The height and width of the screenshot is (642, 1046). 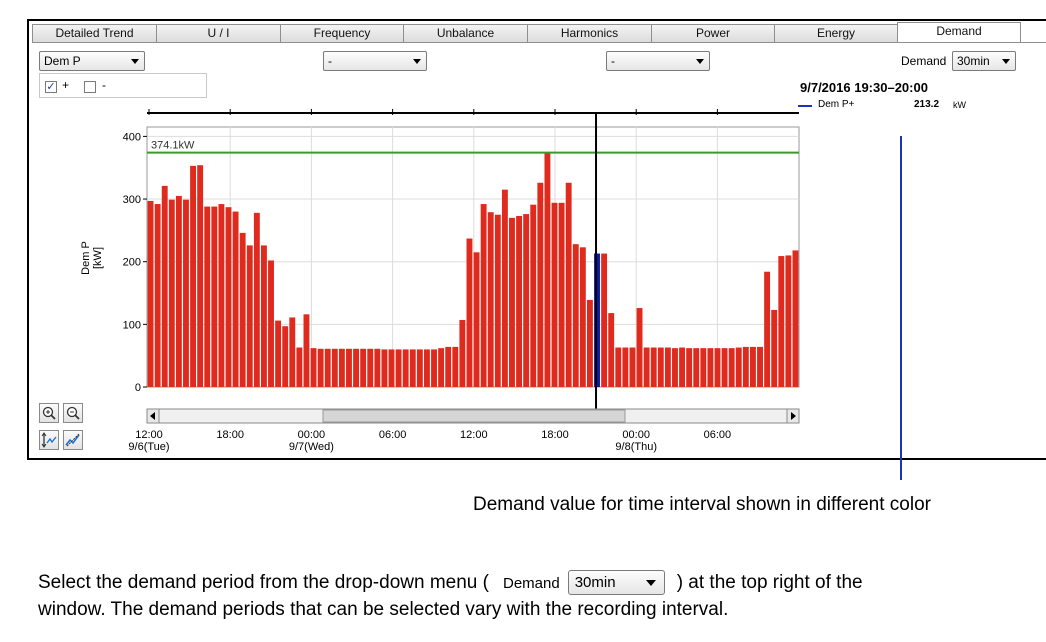 What do you see at coordinates (613, 61) in the screenshot?
I see `parameter-select-3-value: -` at bounding box center [613, 61].